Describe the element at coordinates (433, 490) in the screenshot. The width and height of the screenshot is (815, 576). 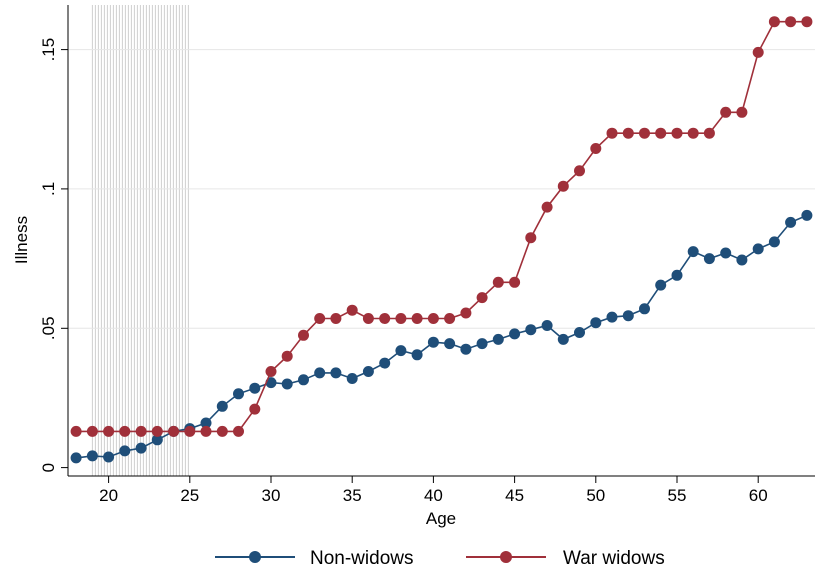
I see `x-ticks: 20 25 30 35 40 45 50 55 60` at that location.